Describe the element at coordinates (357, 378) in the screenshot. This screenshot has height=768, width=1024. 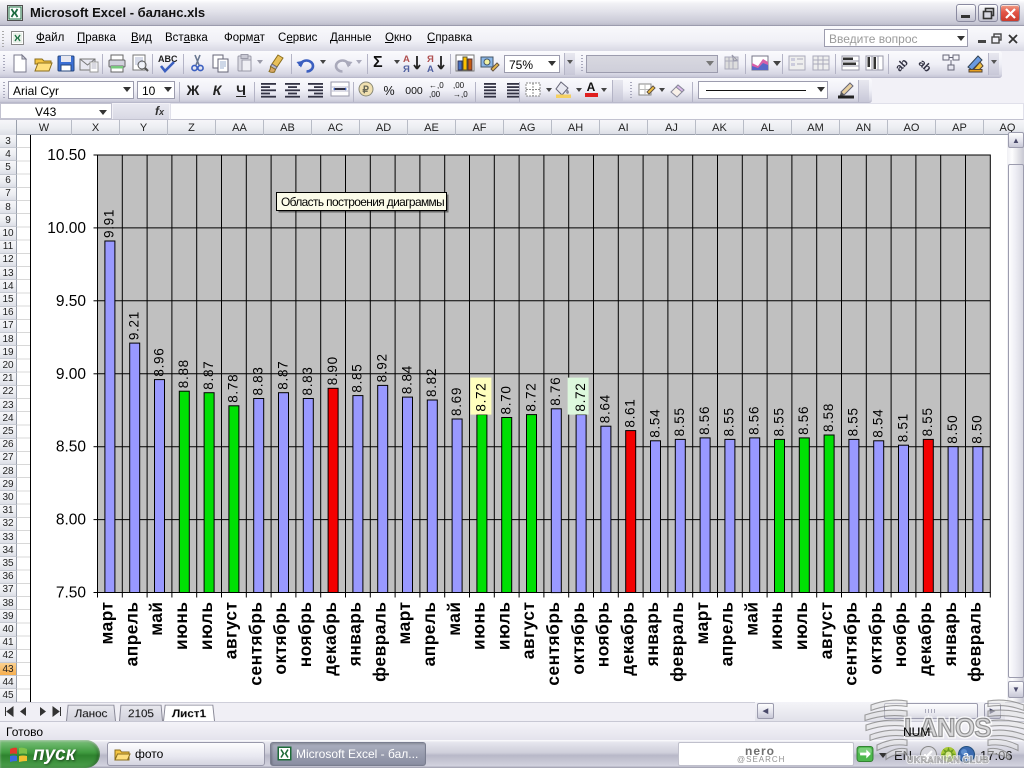
I see `svg-text: 8.85` at that location.